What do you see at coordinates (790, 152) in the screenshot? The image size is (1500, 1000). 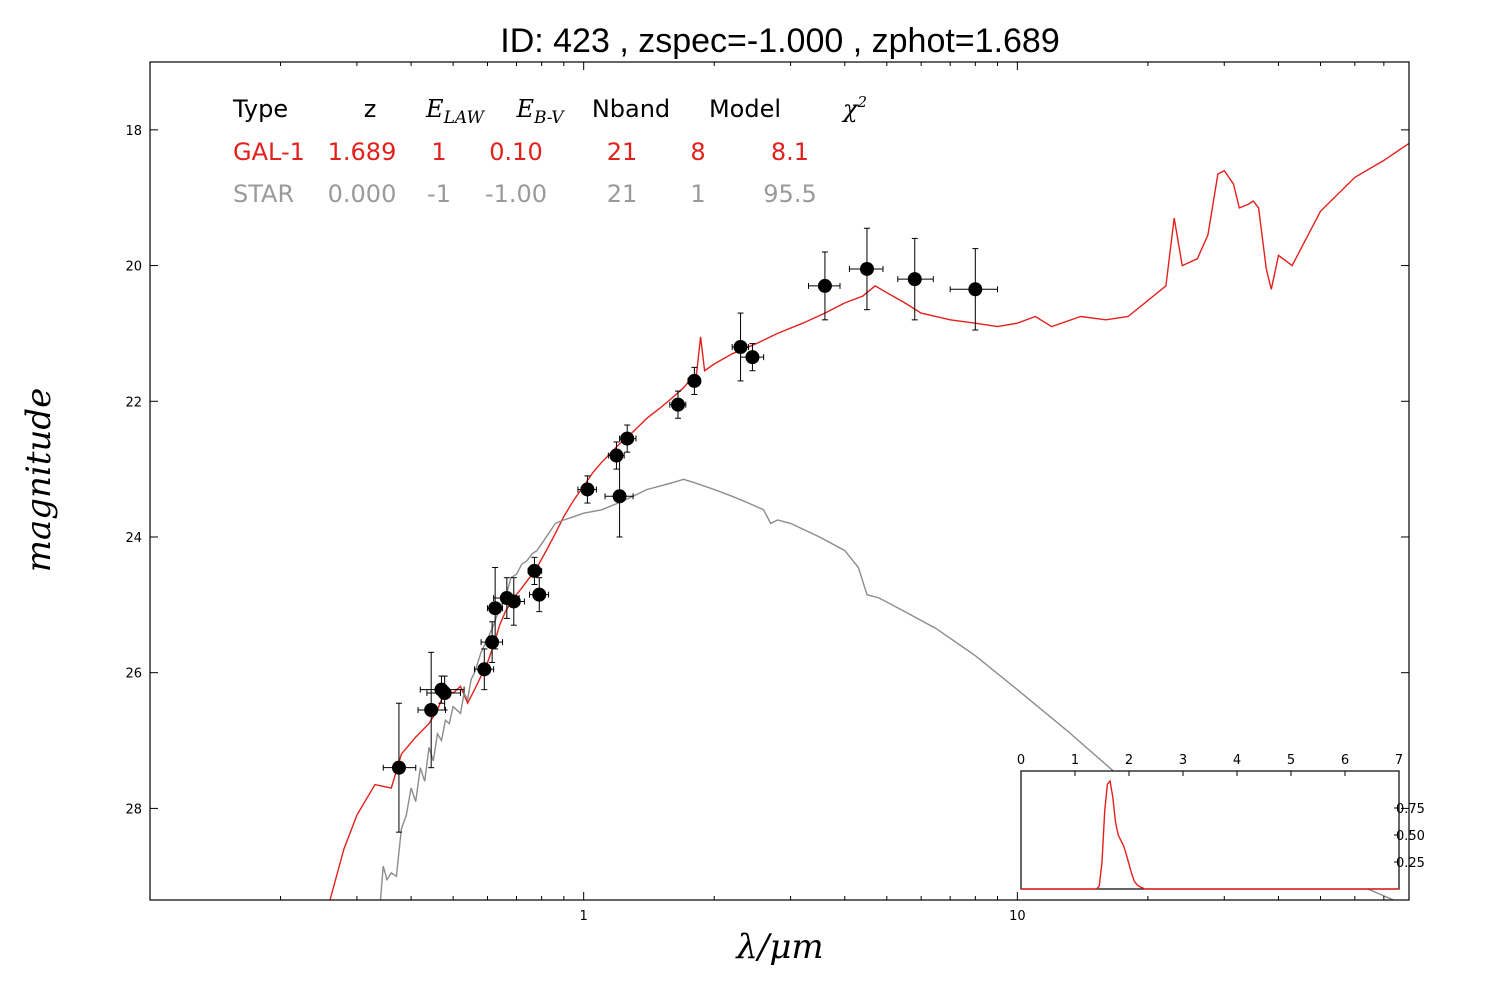 I see `table-cell: 8.1` at bounding box center [790, 152].